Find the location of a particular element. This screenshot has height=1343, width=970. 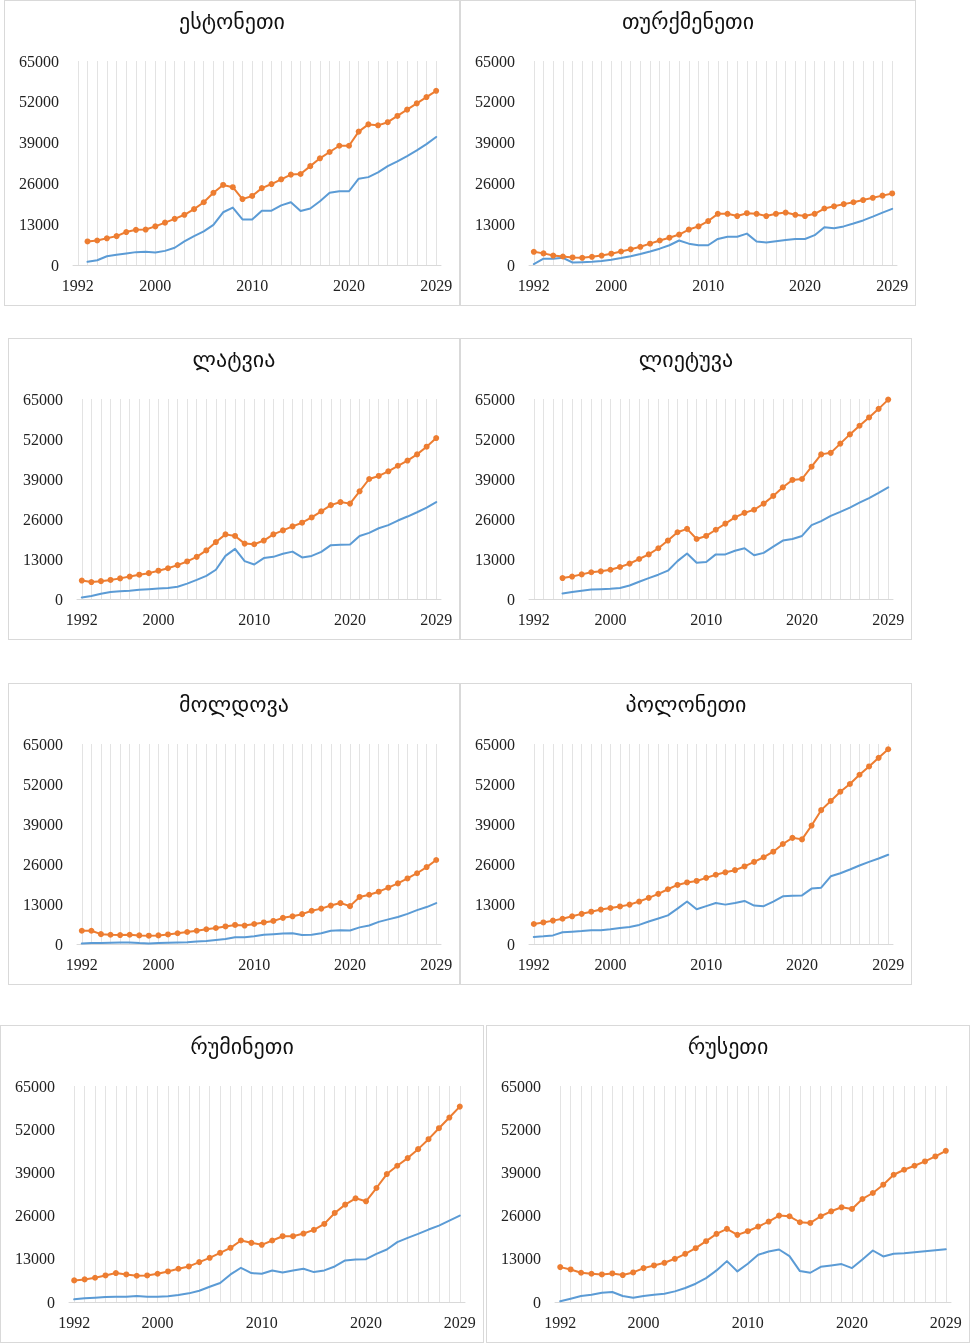

y-tick-label: 52000 is located at coordinates (39, 102).